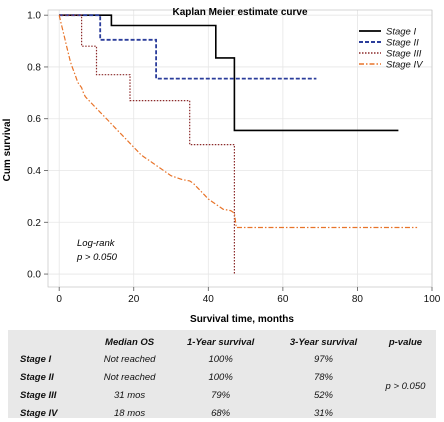 This screenshot has height=422, width=444. I want to click on x-tick-label: 40, so click(209, 299).